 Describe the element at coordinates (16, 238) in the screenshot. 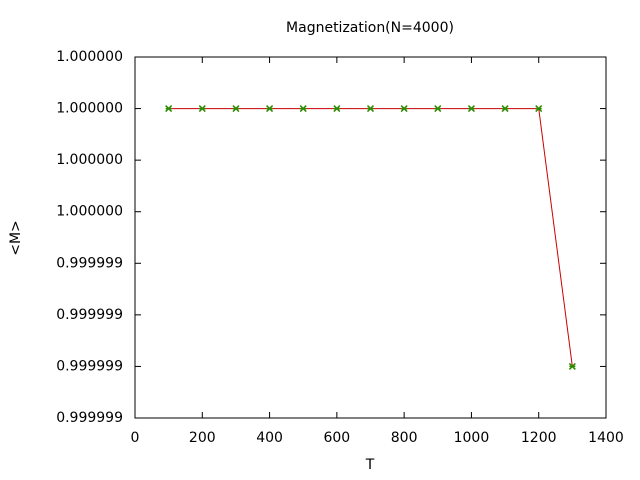

I see `y-axis-label: <M>` at that location.